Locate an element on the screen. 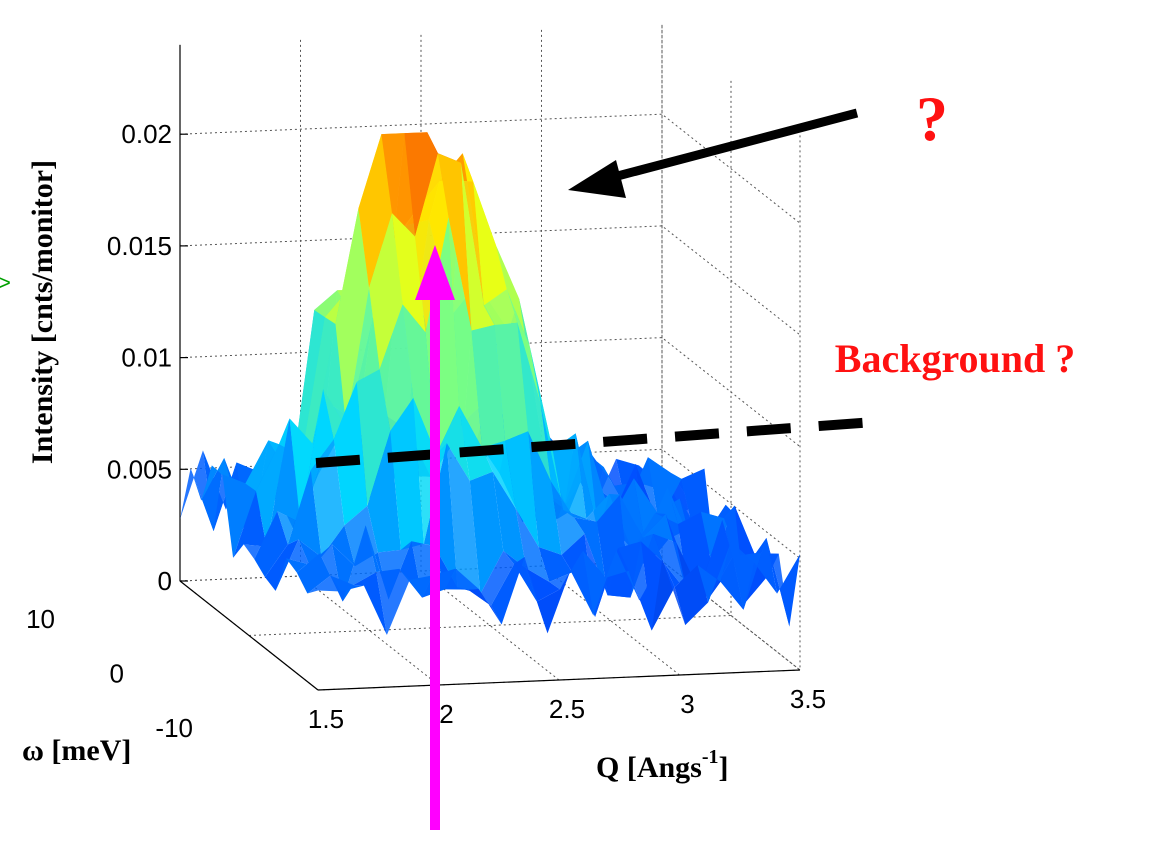  x-axis-label: Q [Angs-1] is located at coordinates (662, 765).